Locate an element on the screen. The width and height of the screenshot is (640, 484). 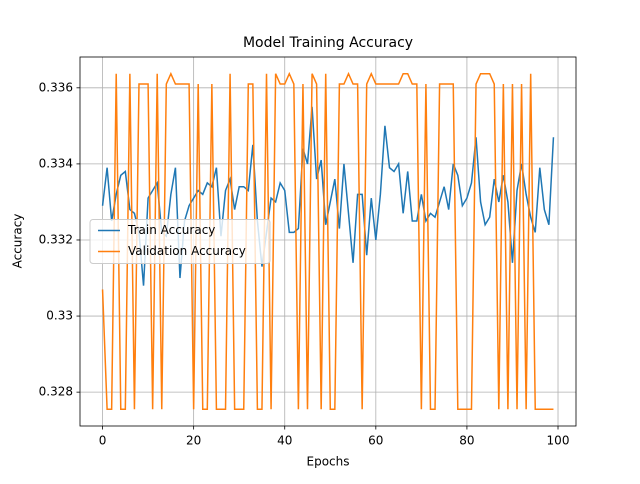
chart-title: Model Training Accuracy is located at coordinates (328, 43).